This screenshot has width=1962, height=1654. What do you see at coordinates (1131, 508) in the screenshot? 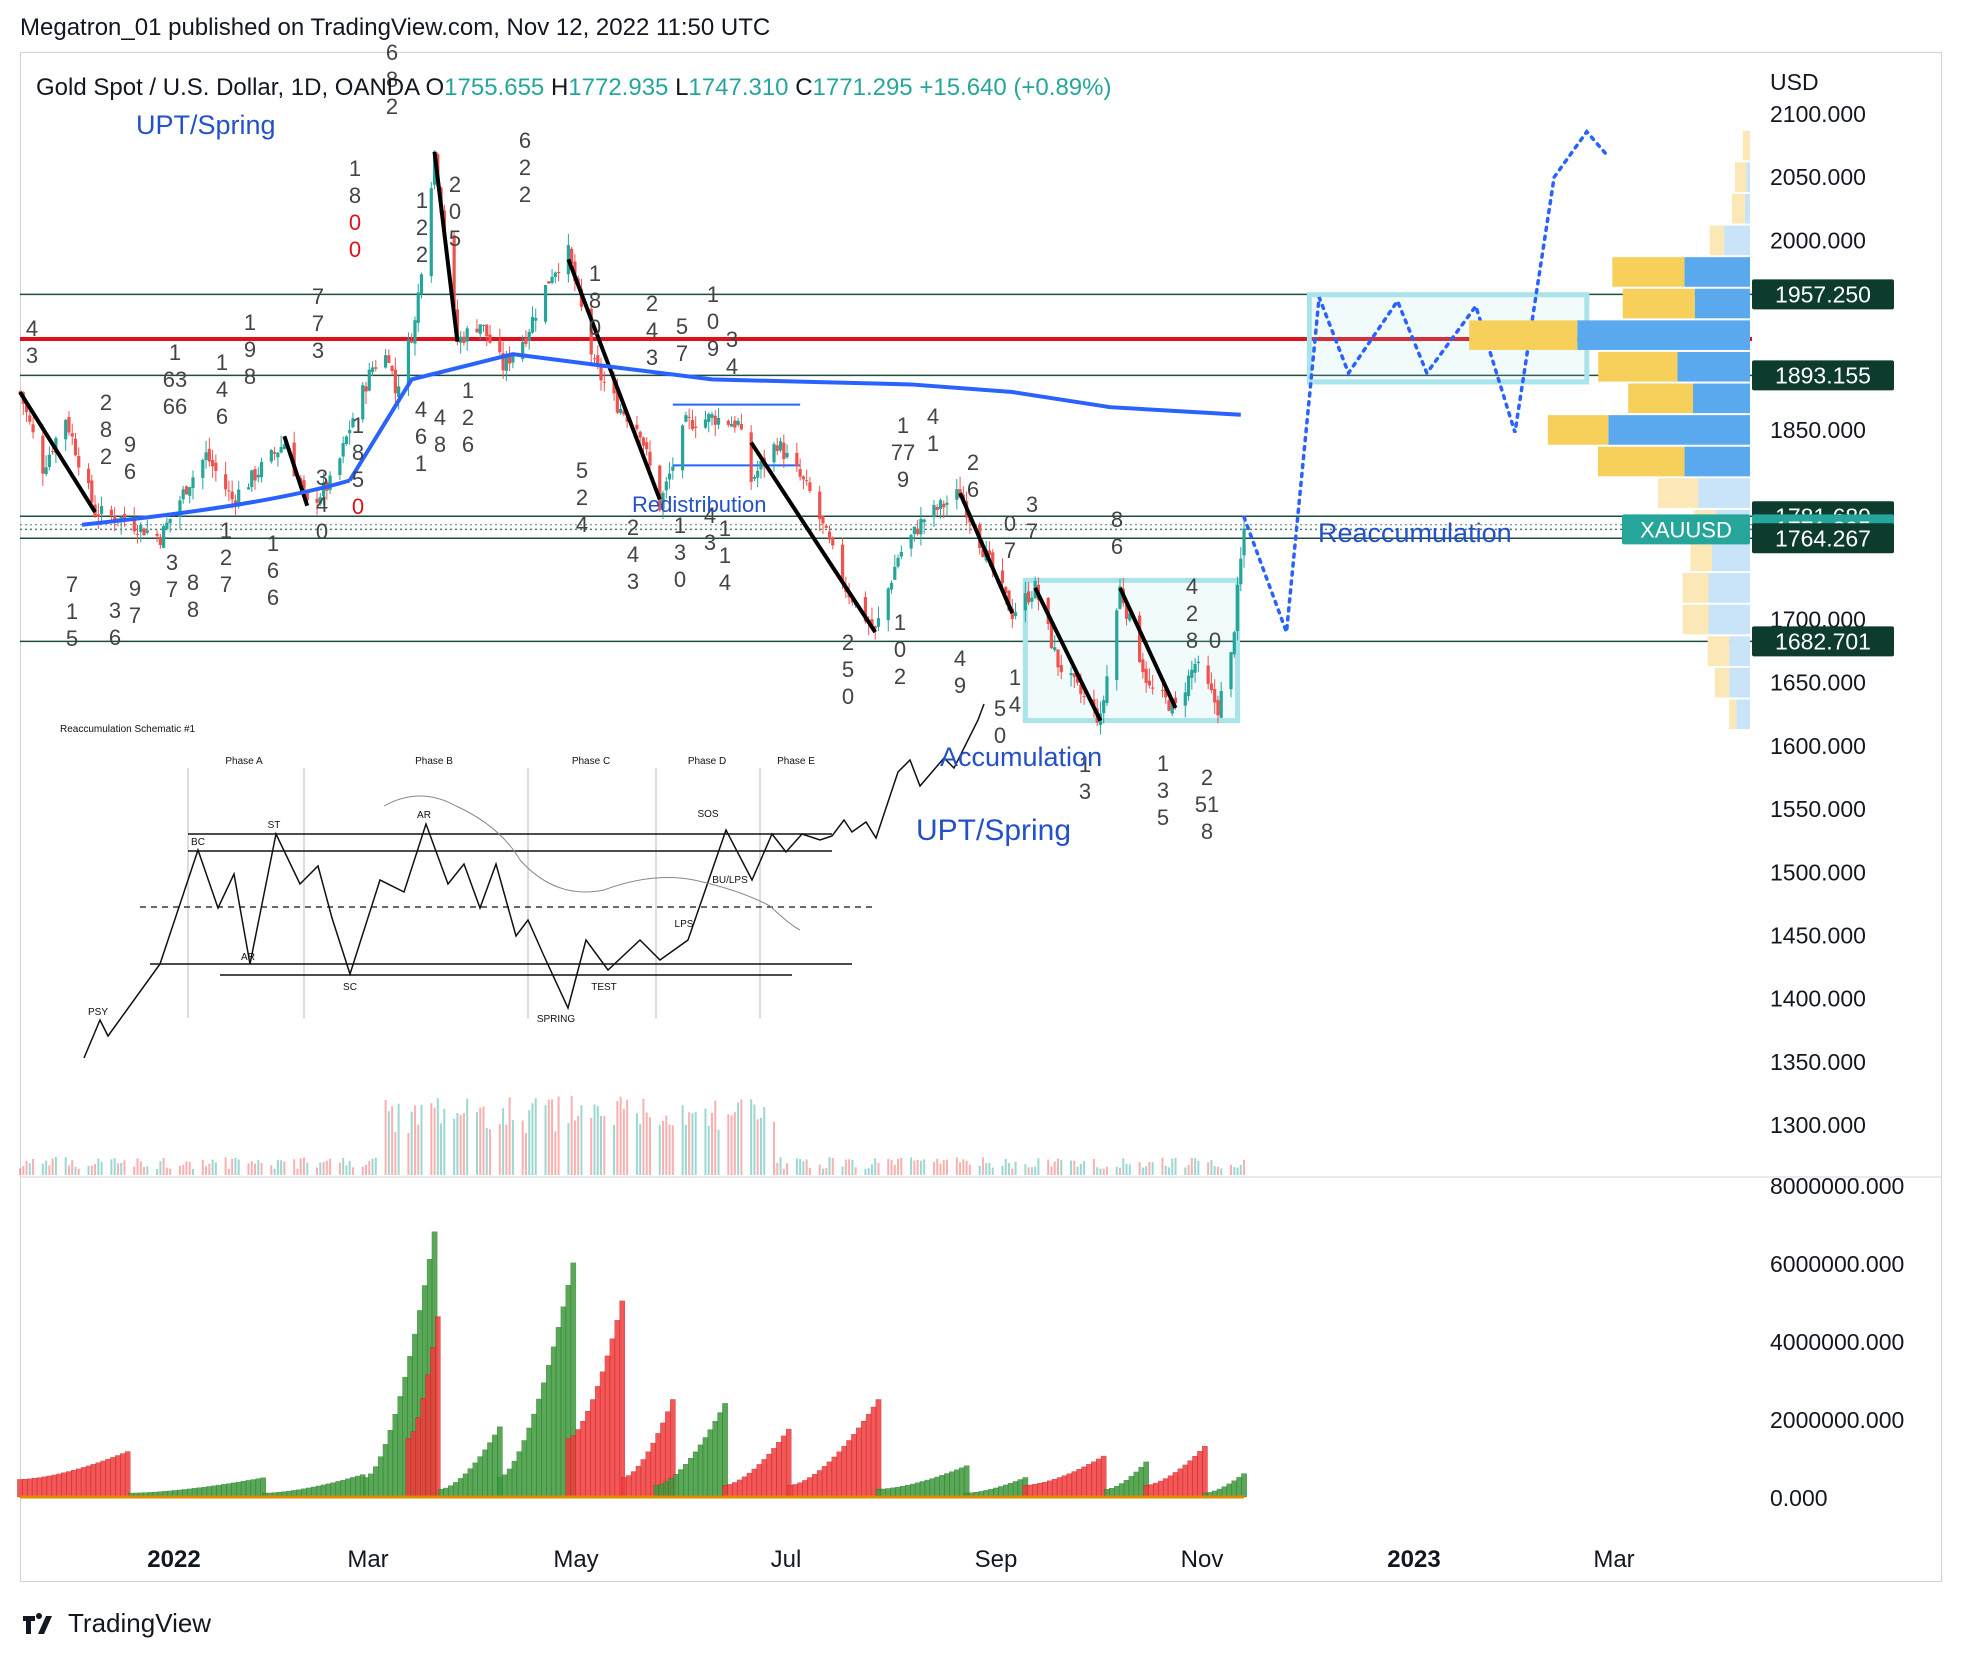
I see `range-boxes` at bounding box center [1131, 508].